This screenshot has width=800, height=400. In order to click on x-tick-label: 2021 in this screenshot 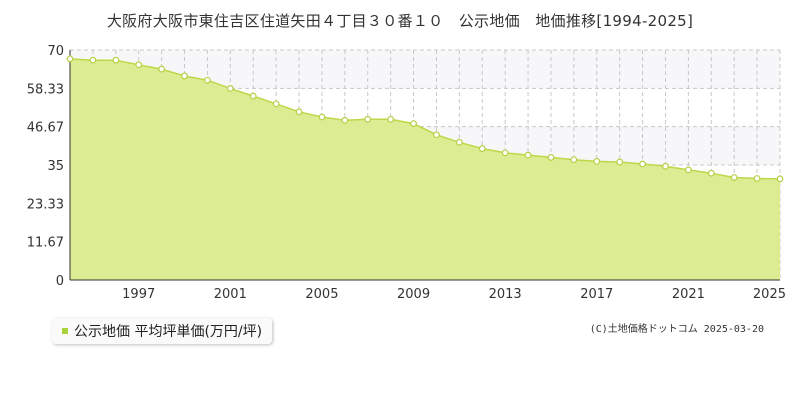, I will do `click(688, 294)`.